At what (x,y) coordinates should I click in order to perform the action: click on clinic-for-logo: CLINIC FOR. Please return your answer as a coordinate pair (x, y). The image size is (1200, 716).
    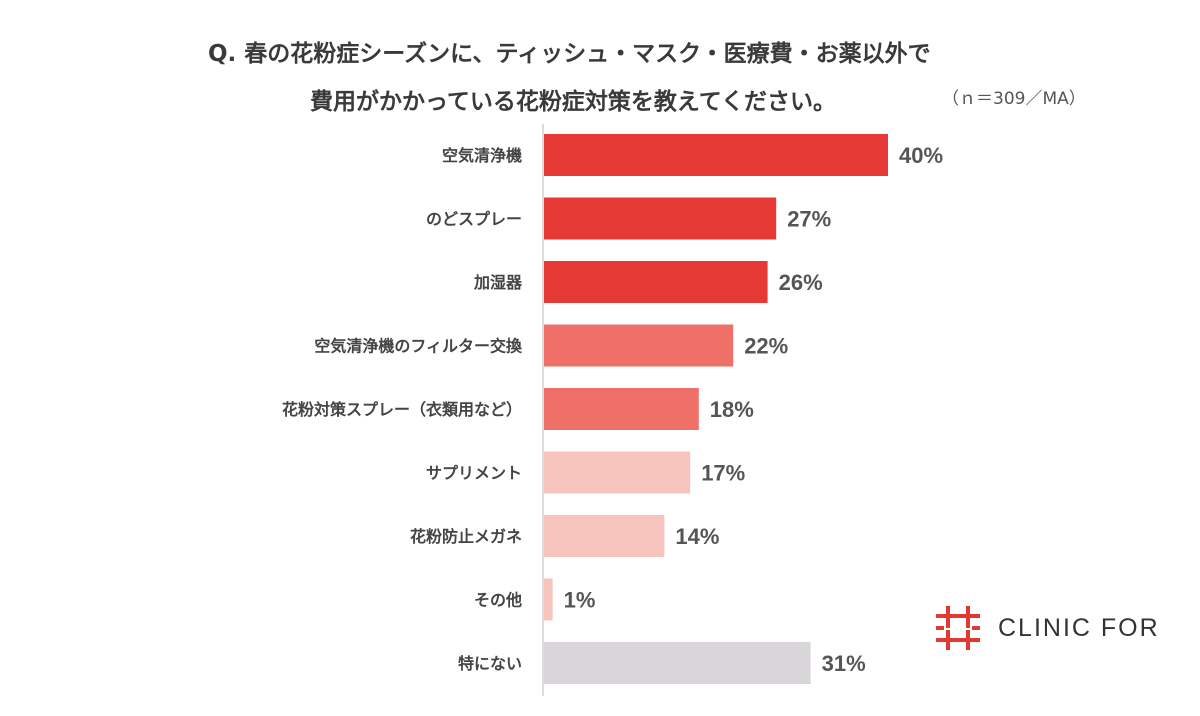
    Looking at the image, I should click on (1047, 628).